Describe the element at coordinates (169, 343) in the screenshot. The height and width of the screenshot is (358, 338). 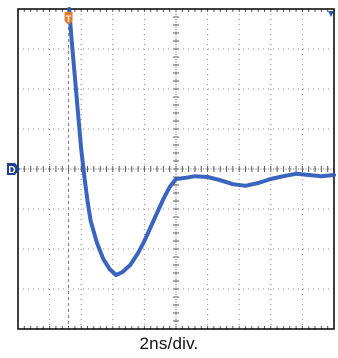
I see `x-axis-label: 2ns/div.` at that location.